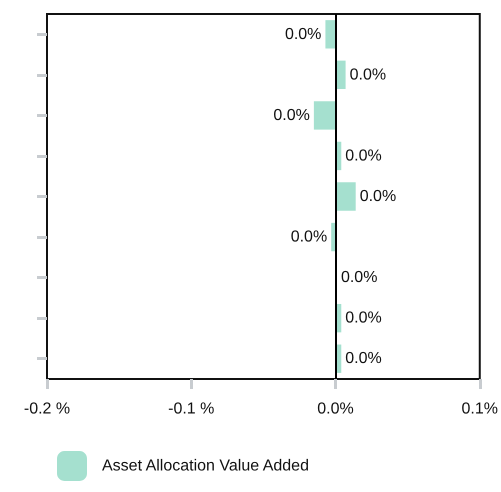 The image size is (501, 492). I want to click on x-tick-label: 0.0%, so click(335, 409).